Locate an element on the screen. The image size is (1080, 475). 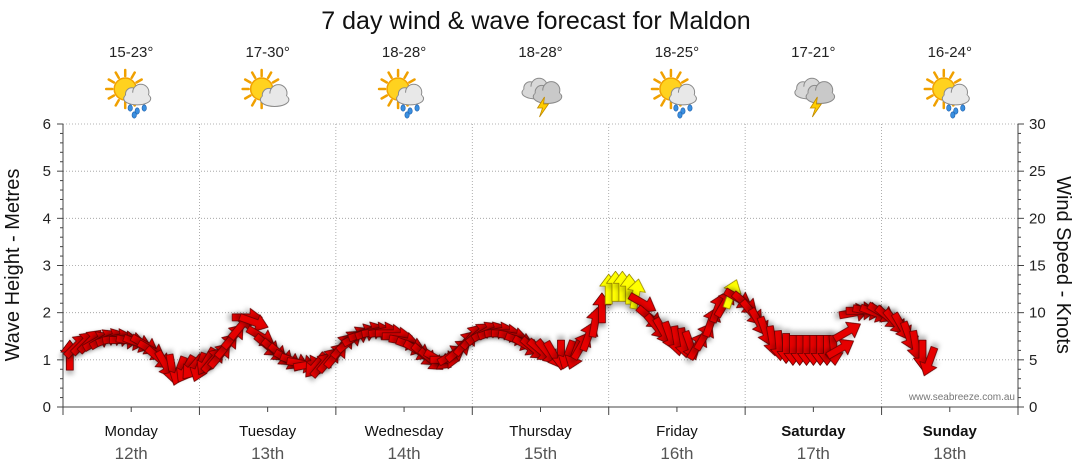
left-axis-title: Wave Height - Metres is located at coordinates (13, 265).